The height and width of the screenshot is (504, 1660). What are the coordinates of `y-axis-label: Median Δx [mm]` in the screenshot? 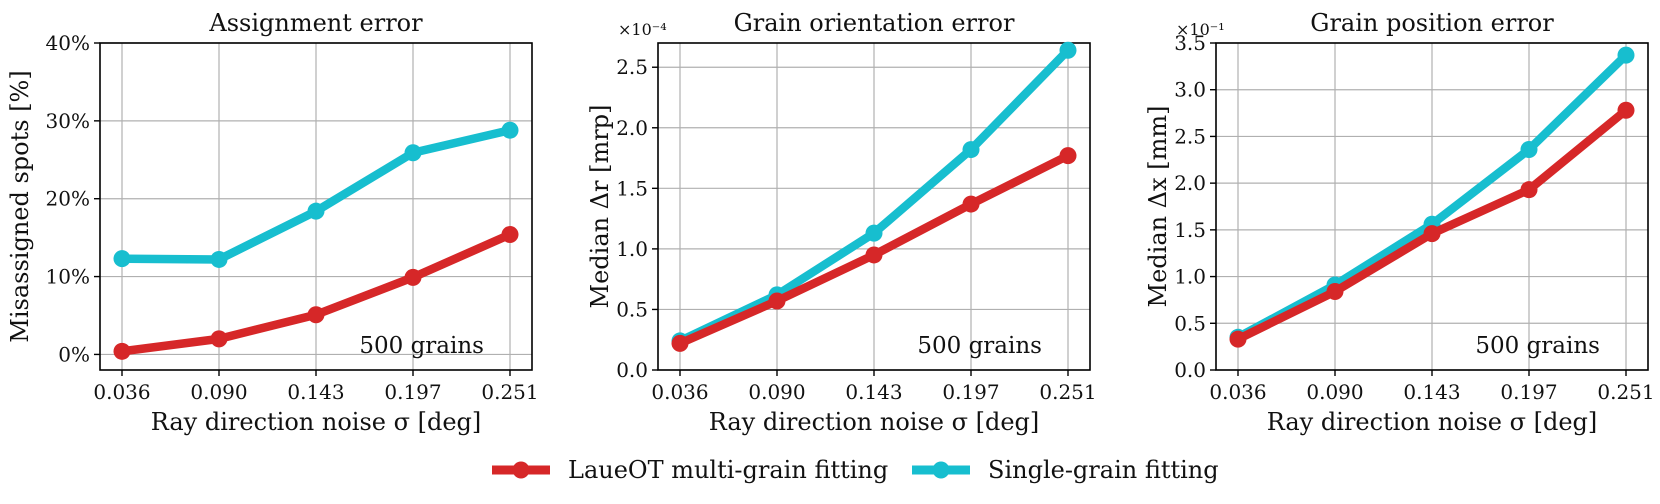 It's located at (1158, 207).